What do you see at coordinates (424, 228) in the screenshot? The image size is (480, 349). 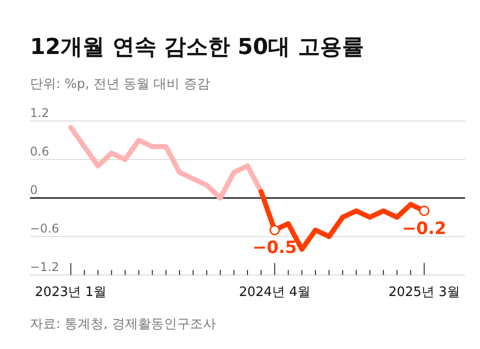 I see `data-label: −0.2` at bounding box center [424, 228].